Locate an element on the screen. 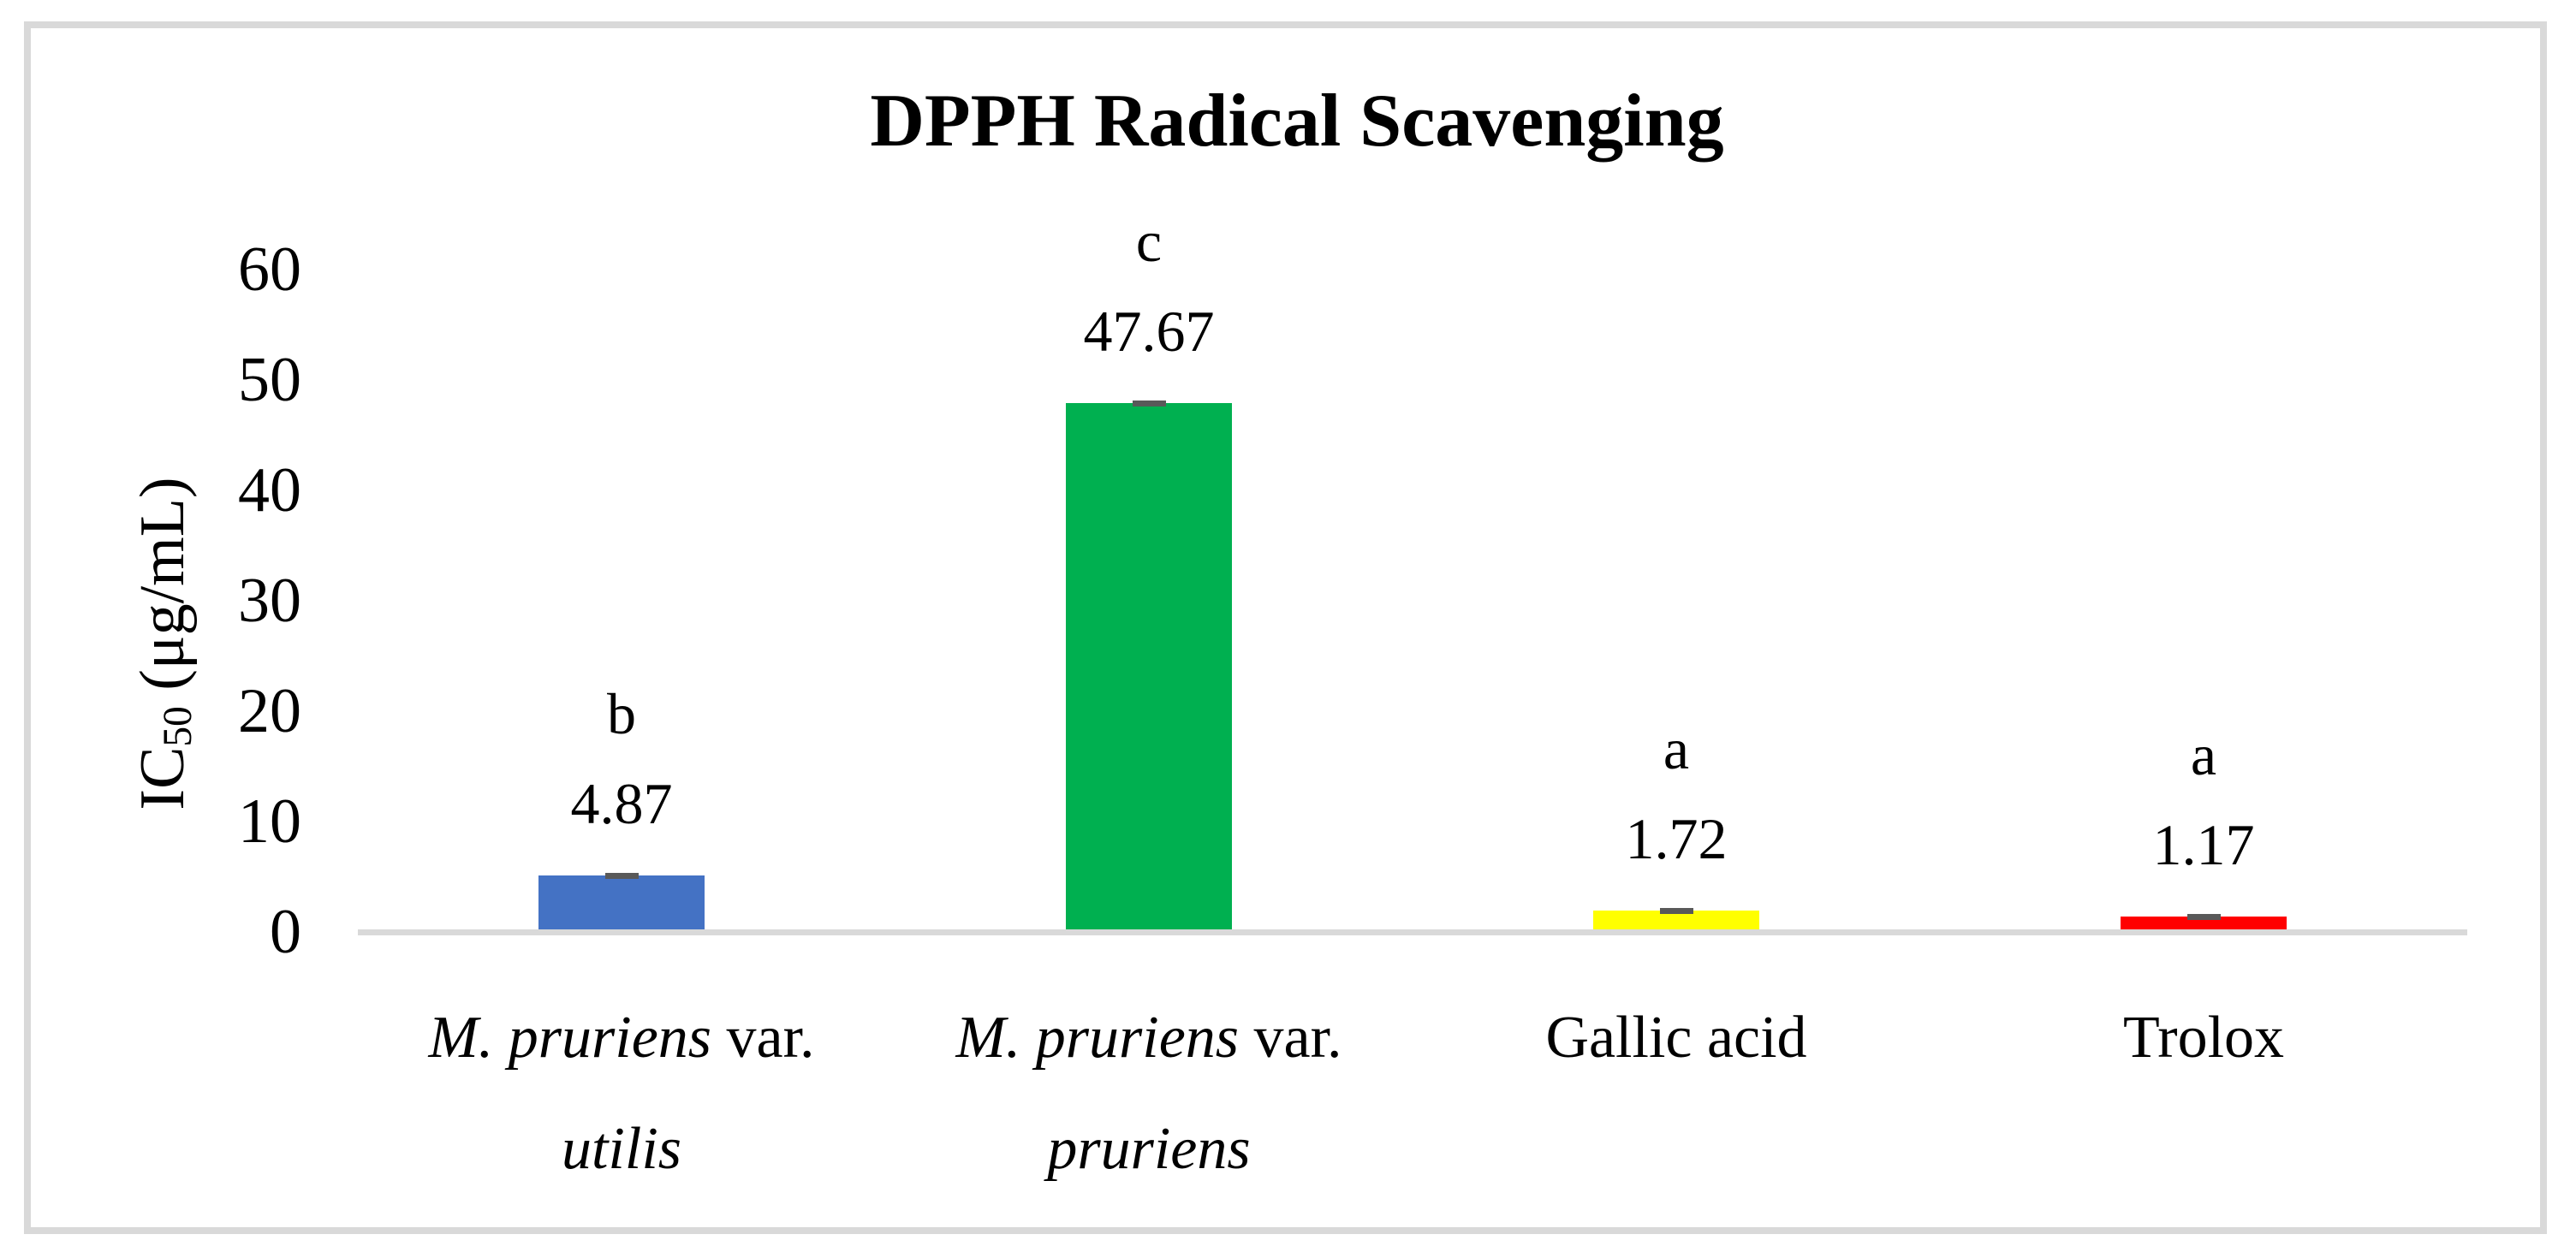 The image size is (2576, 1258). y-tick-label: 10 is located at coordinates (269, 821).